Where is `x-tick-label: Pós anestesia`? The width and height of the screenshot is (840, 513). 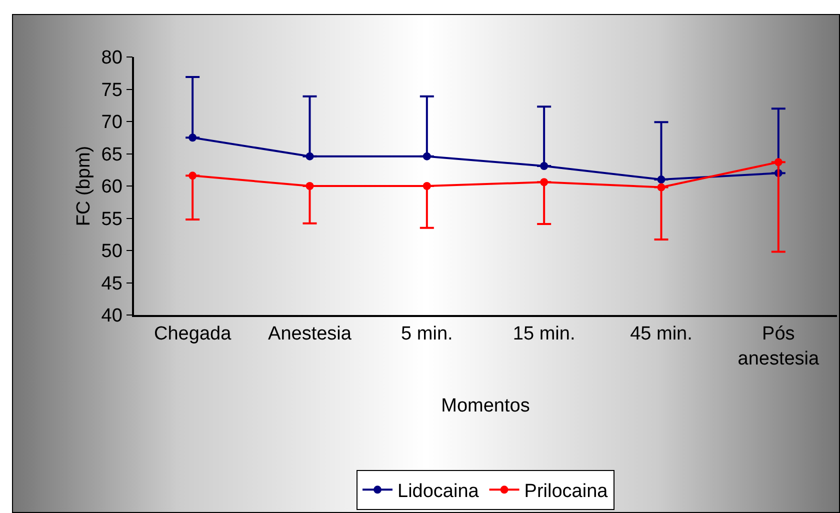
x-tick-label: Pós anestesia is located at coordinates (779, 347).